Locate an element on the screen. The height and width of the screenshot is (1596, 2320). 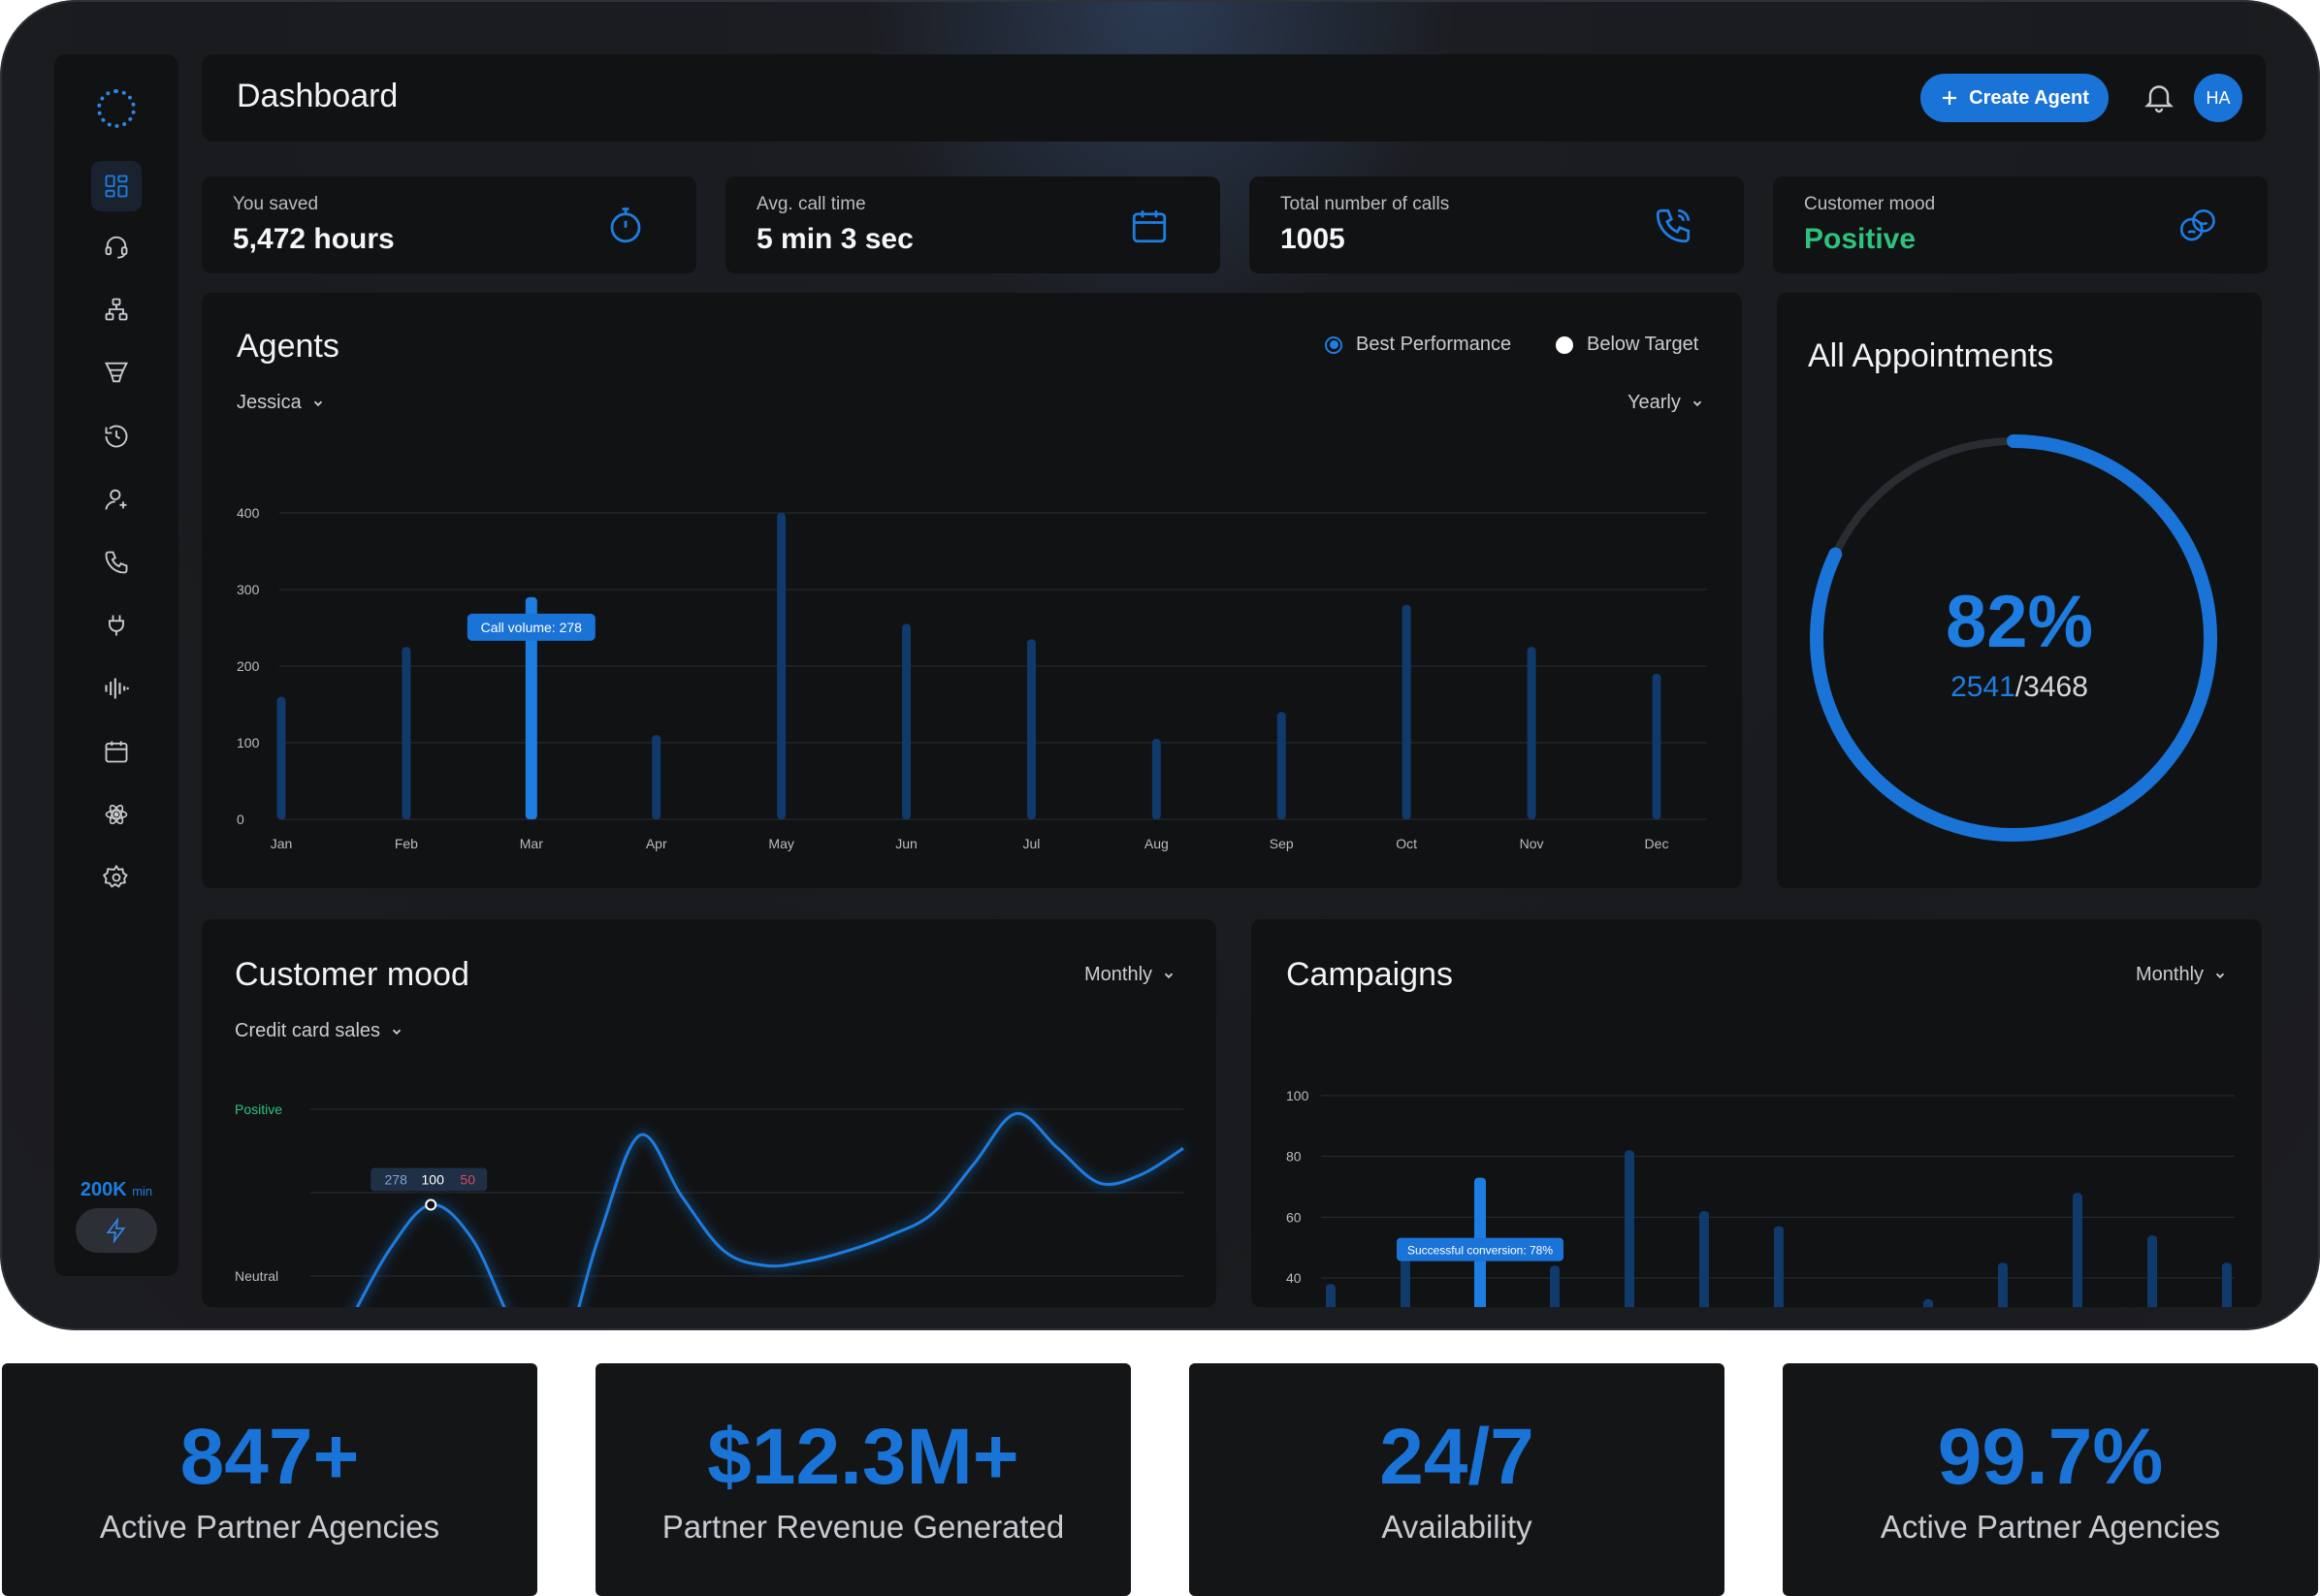
legend-below-target: Below Target is located at coordinates (1627, 345).